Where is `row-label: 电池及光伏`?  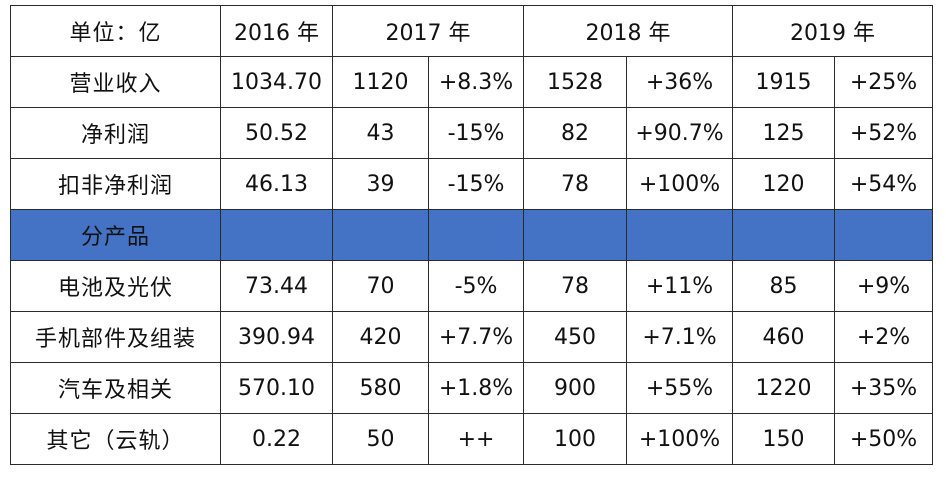 row-label: 电池及光伏 is located at coordinates (115, 286).